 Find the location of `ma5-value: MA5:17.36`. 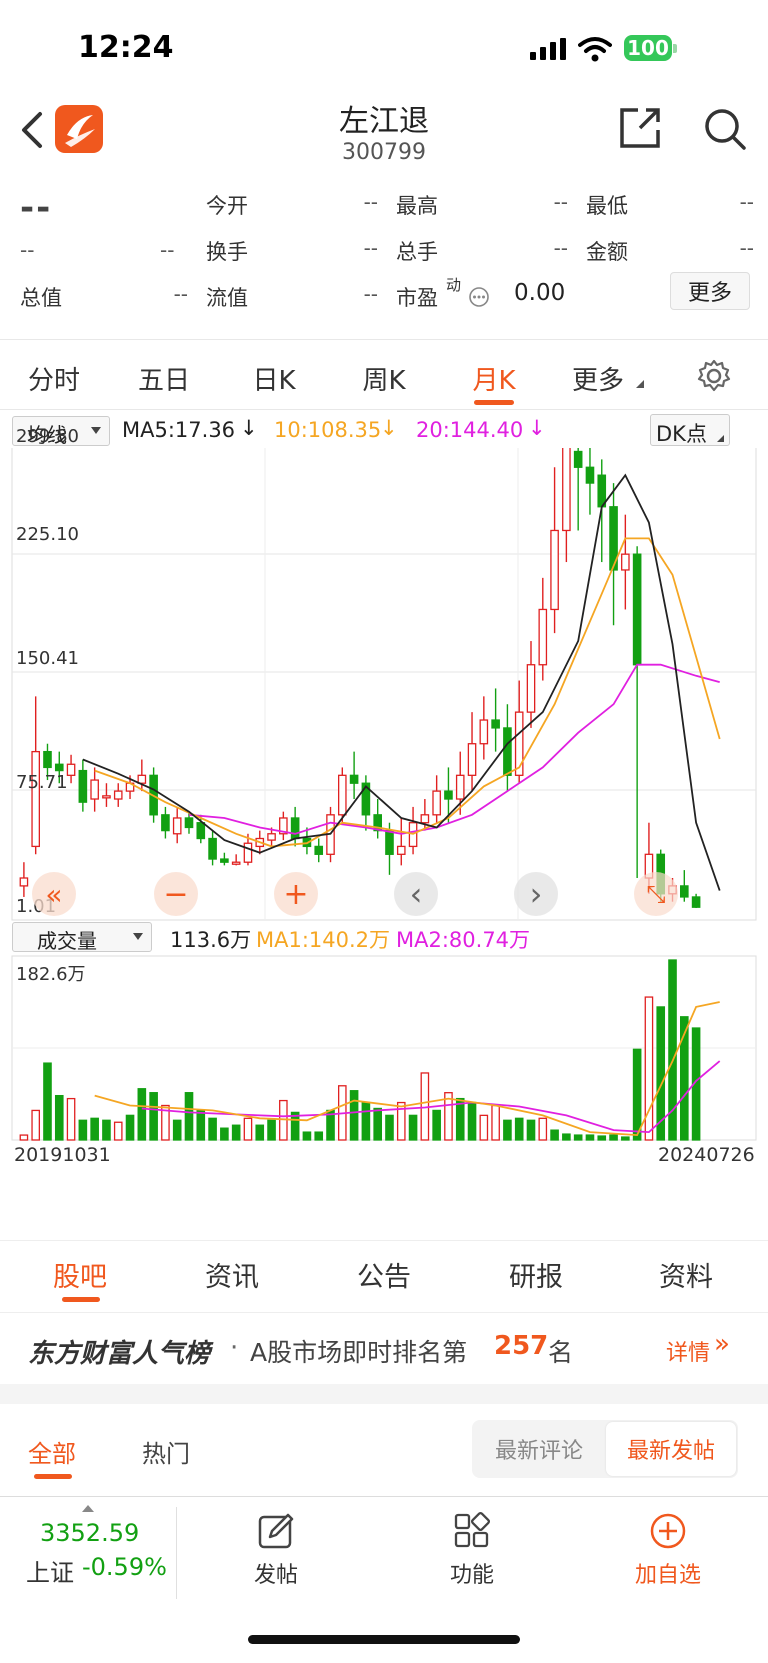

ma5-value: MA5:17.36 is located at coordinates (179, 430).